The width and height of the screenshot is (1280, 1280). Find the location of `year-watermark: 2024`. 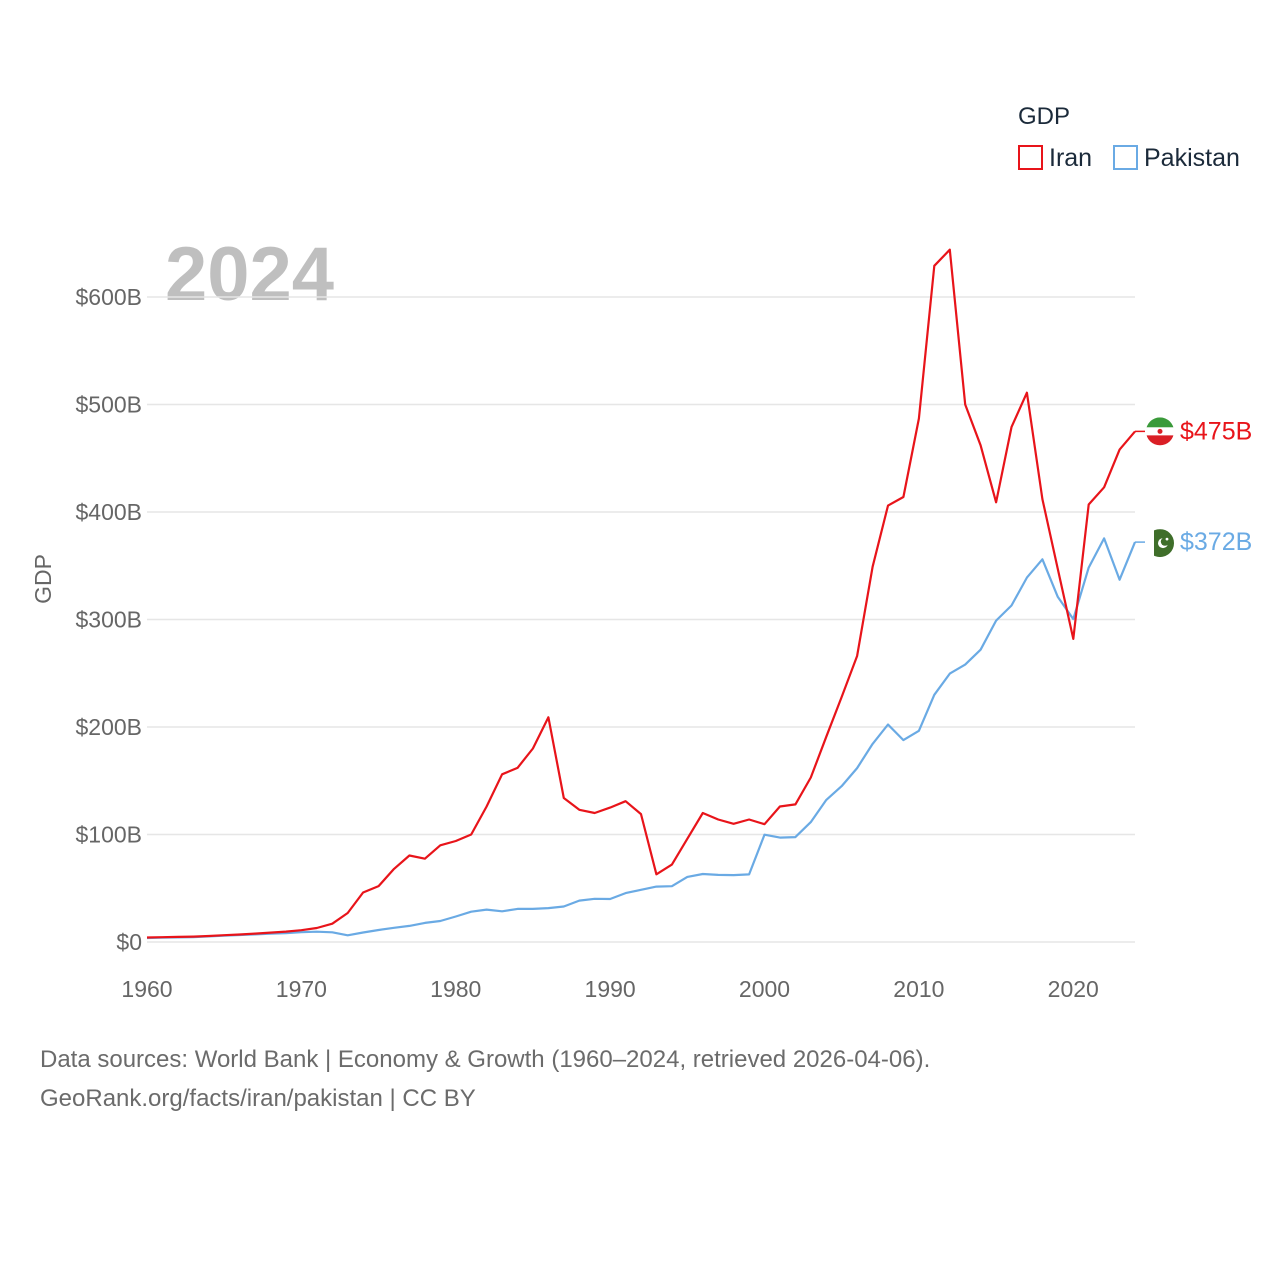

year-watermark: 2024 is located at coordinates (249, 274).